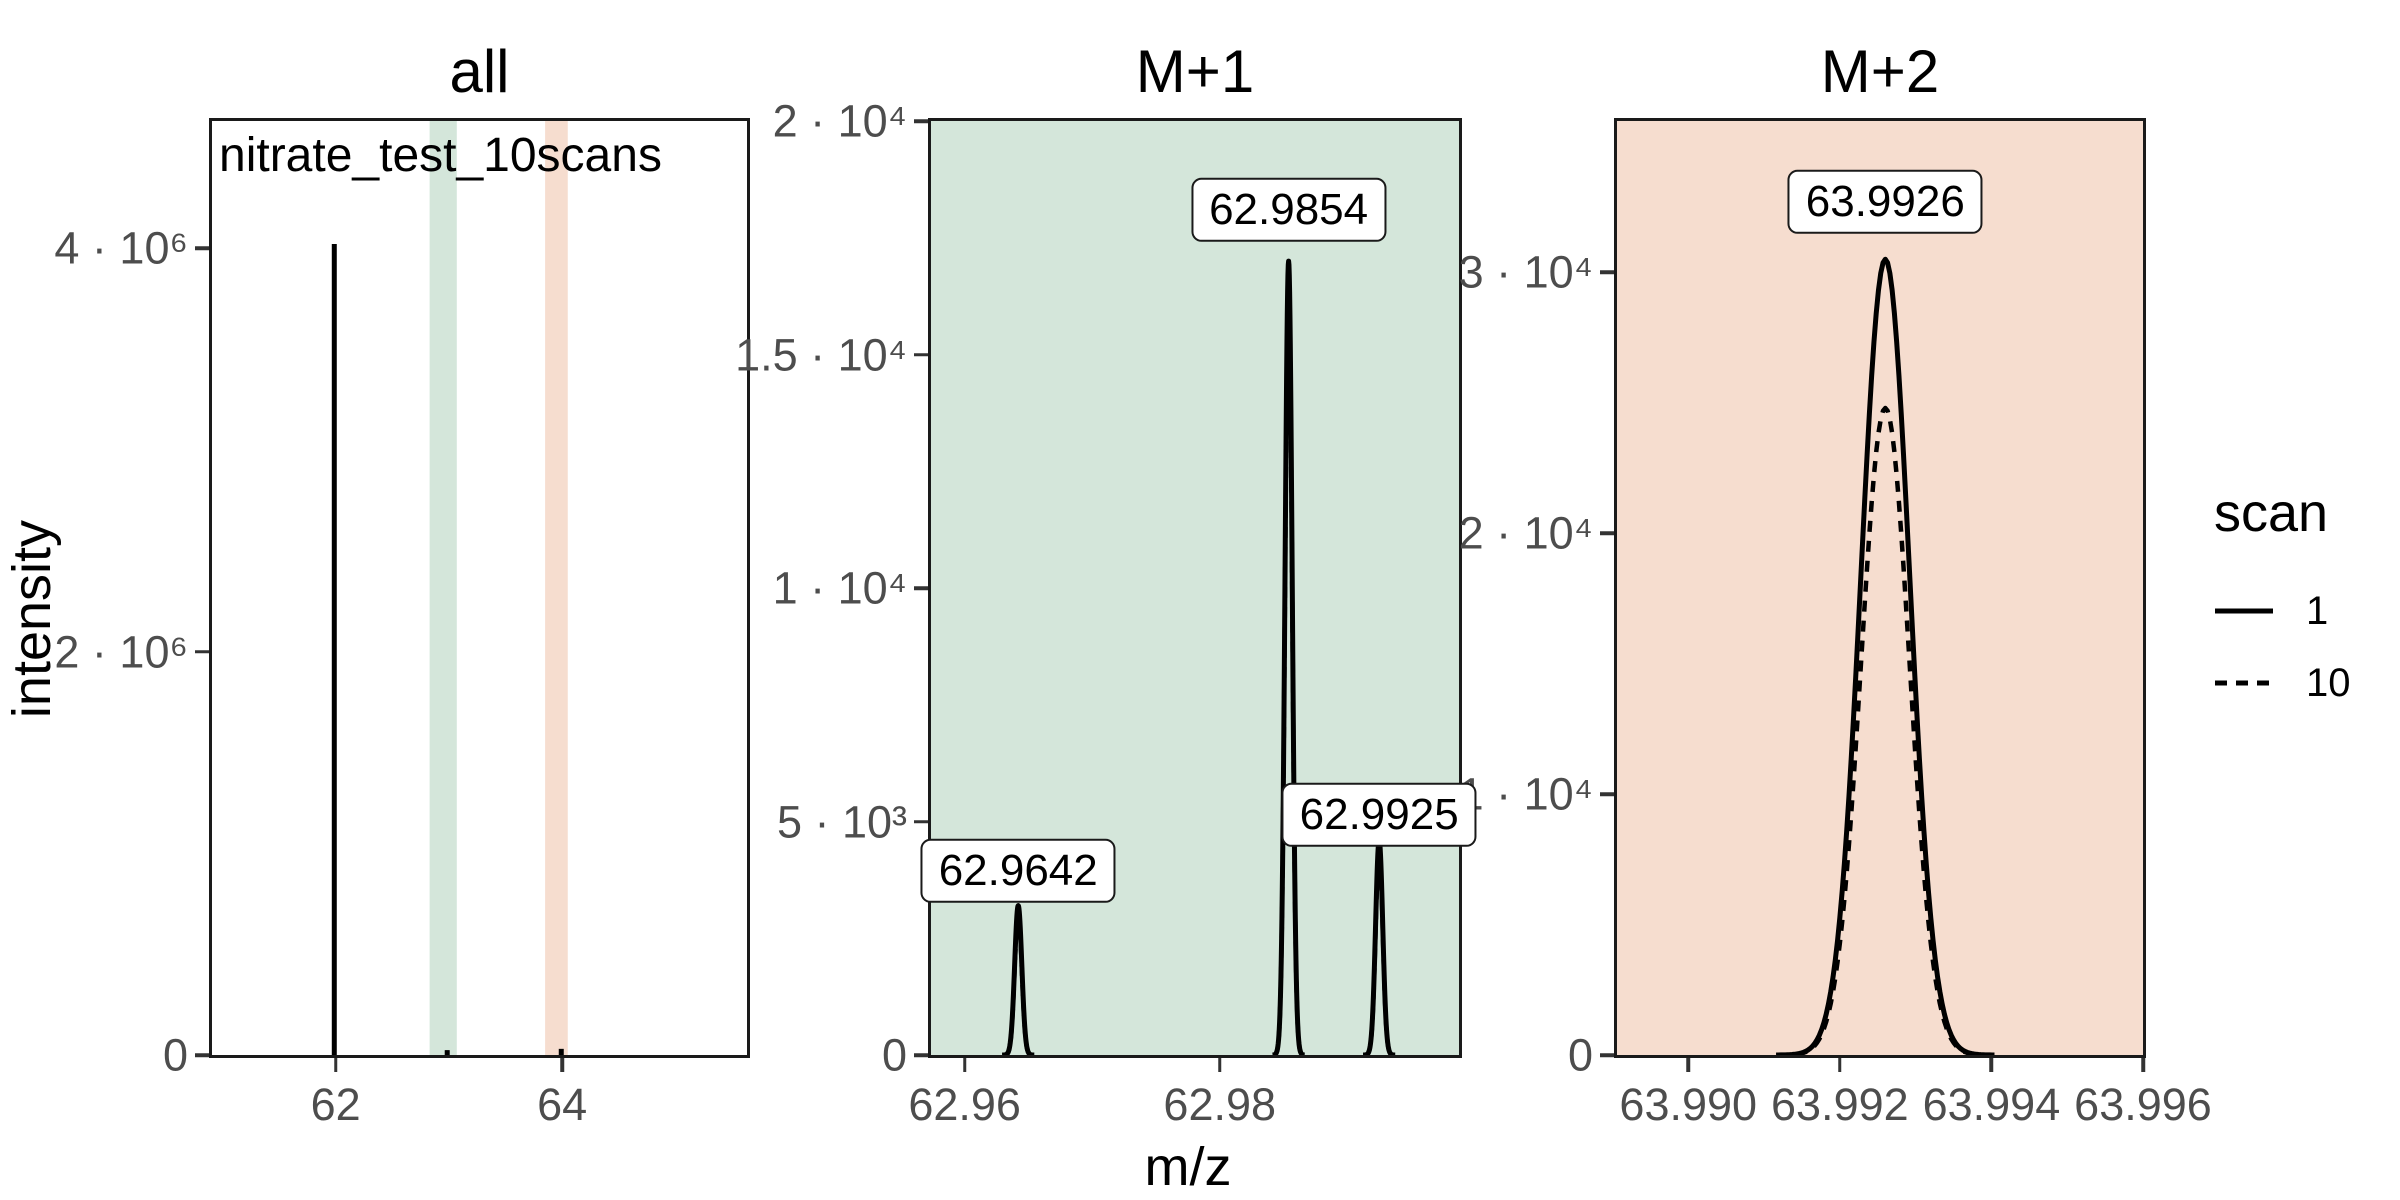  Describe the element at coordinates (1188, 1167) in the screenshot. I see `x-axis-title: m/z` at that location.